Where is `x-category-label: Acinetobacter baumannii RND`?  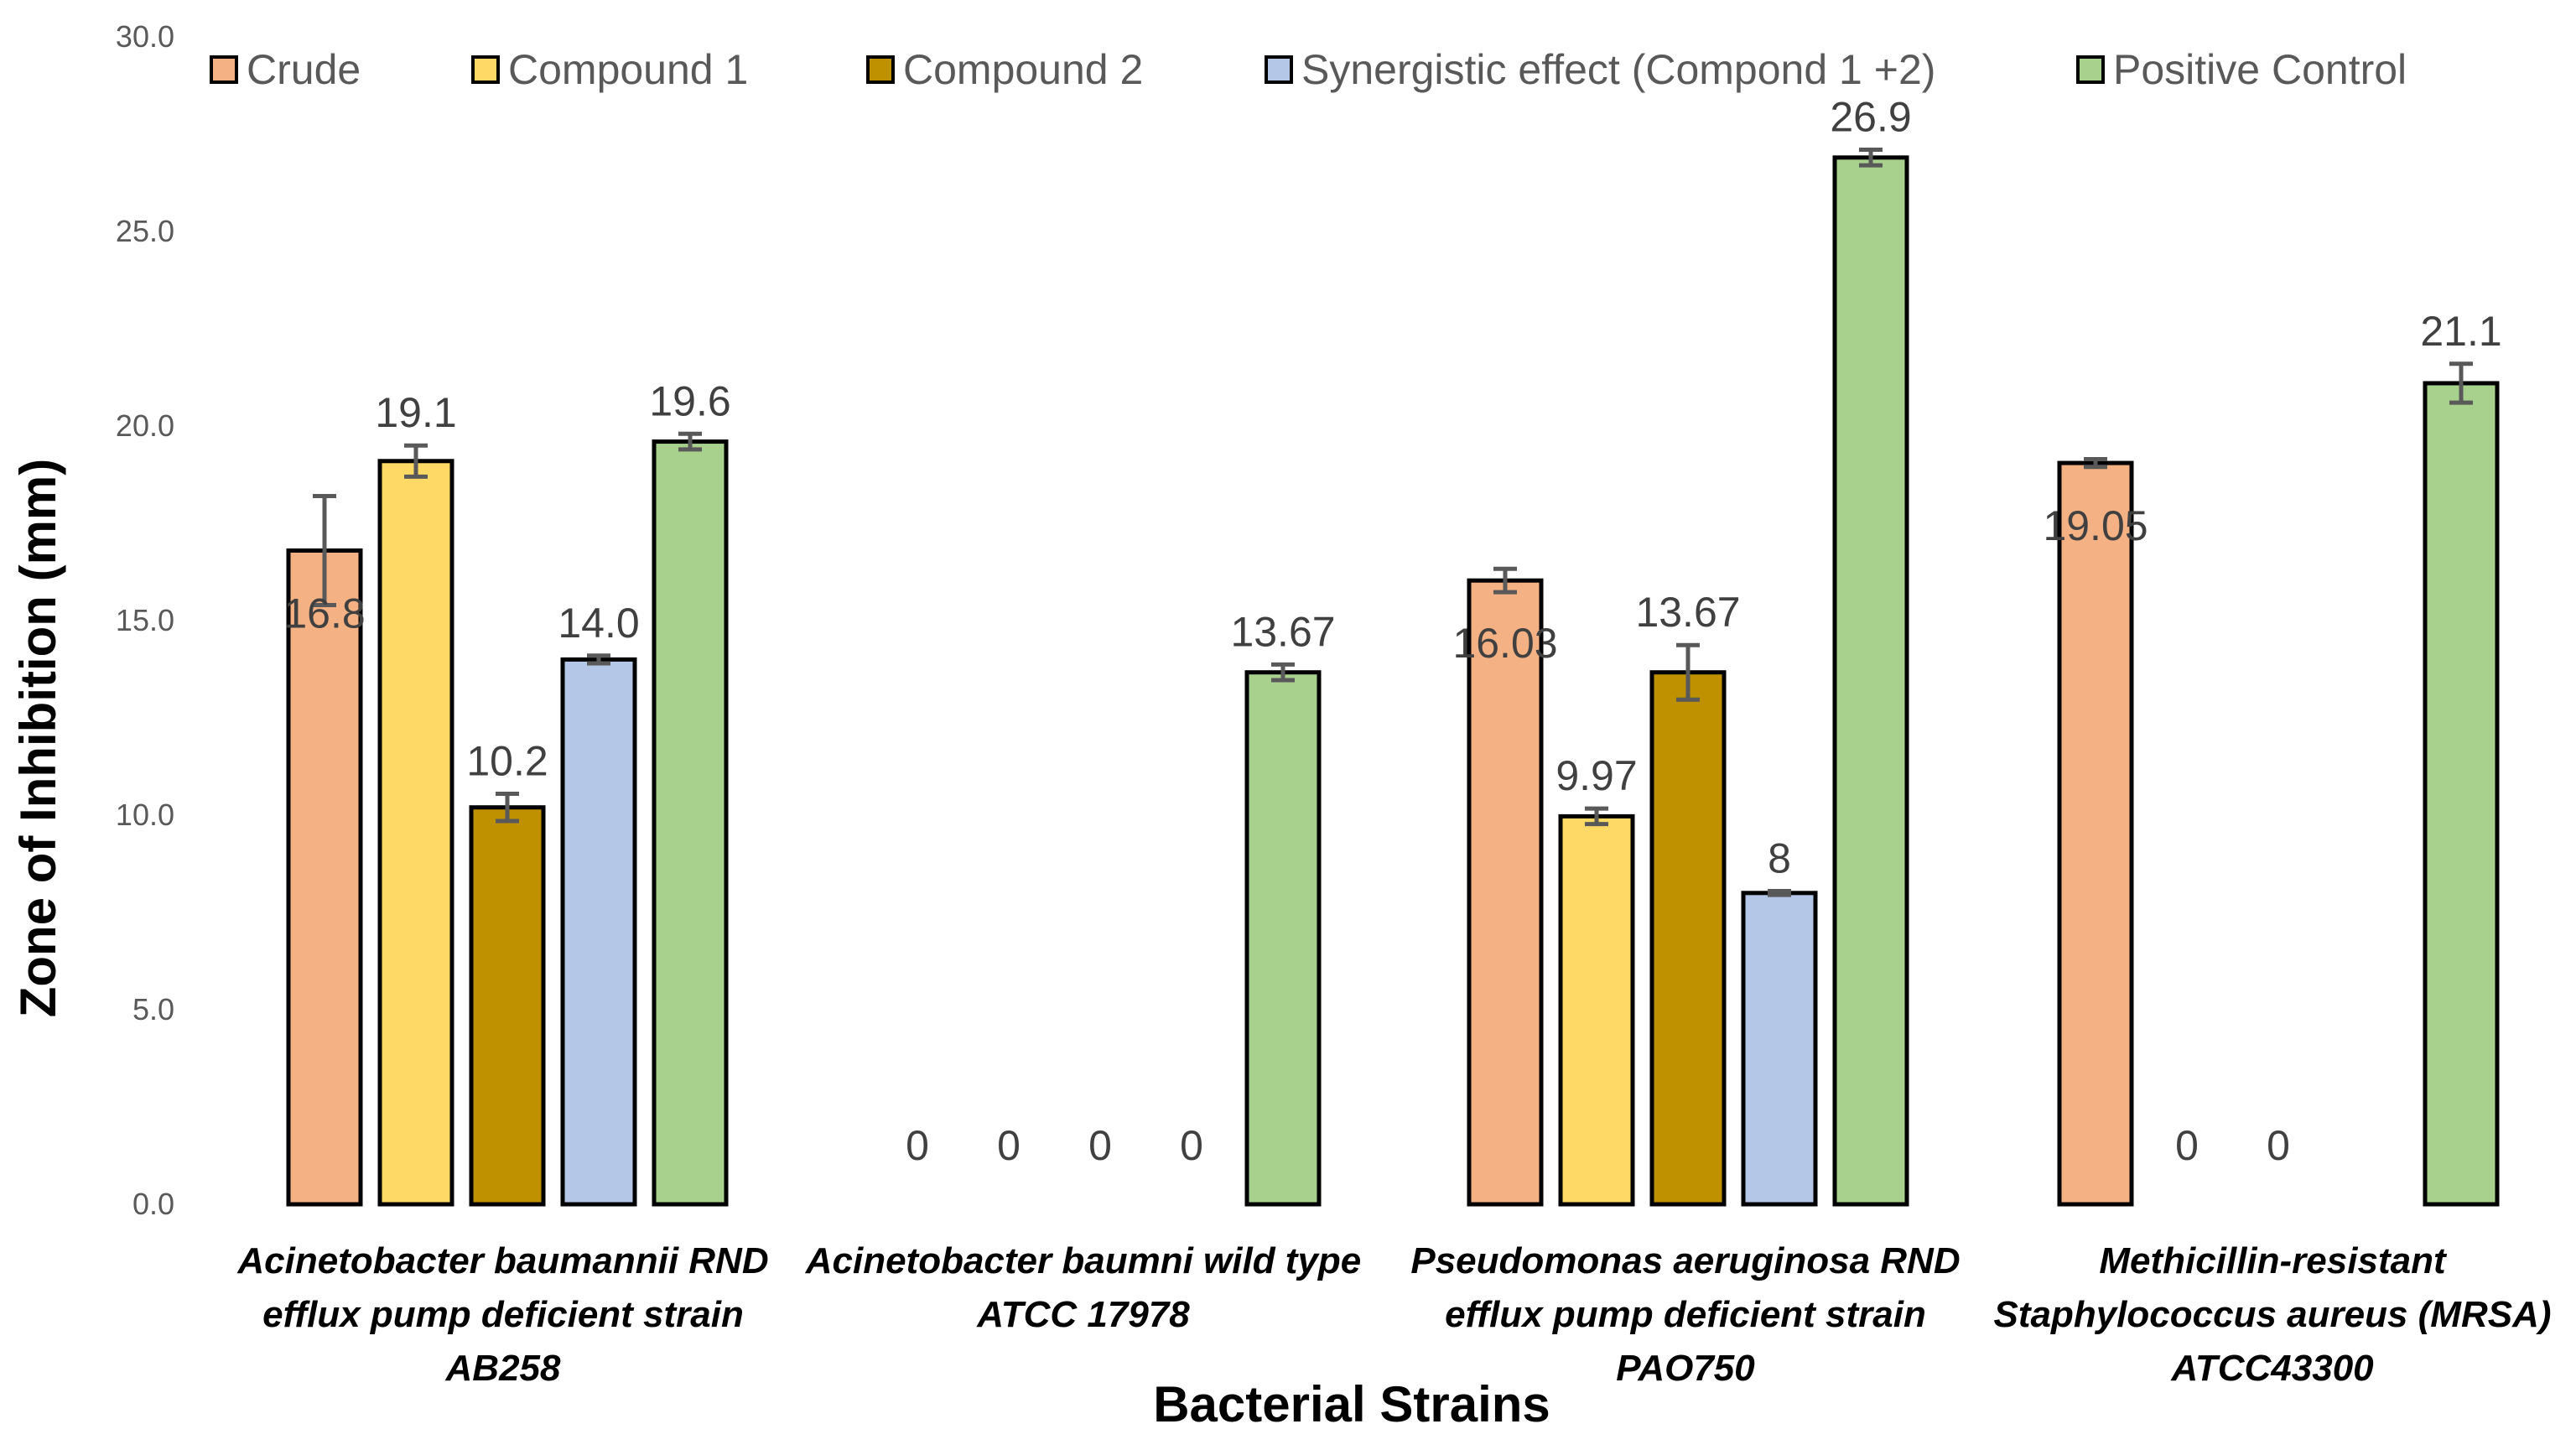 x-category-label: Acinetobacter baumannii RND is located at coordinates (502, 1260).